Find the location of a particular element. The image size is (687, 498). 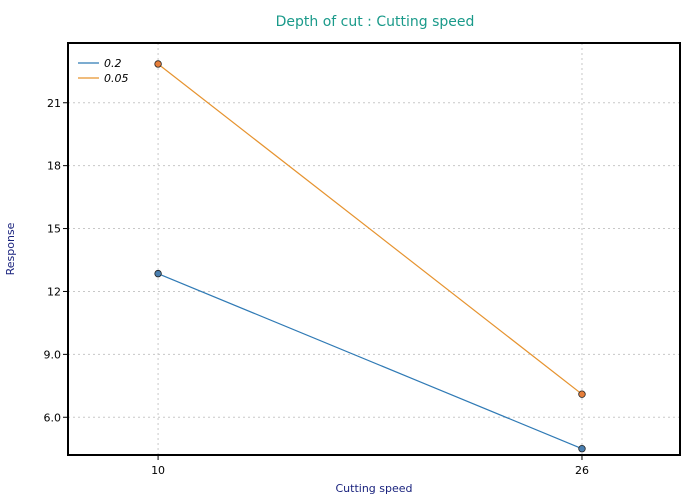

x-tick-label: 26 is located at coordinates (582, 470).